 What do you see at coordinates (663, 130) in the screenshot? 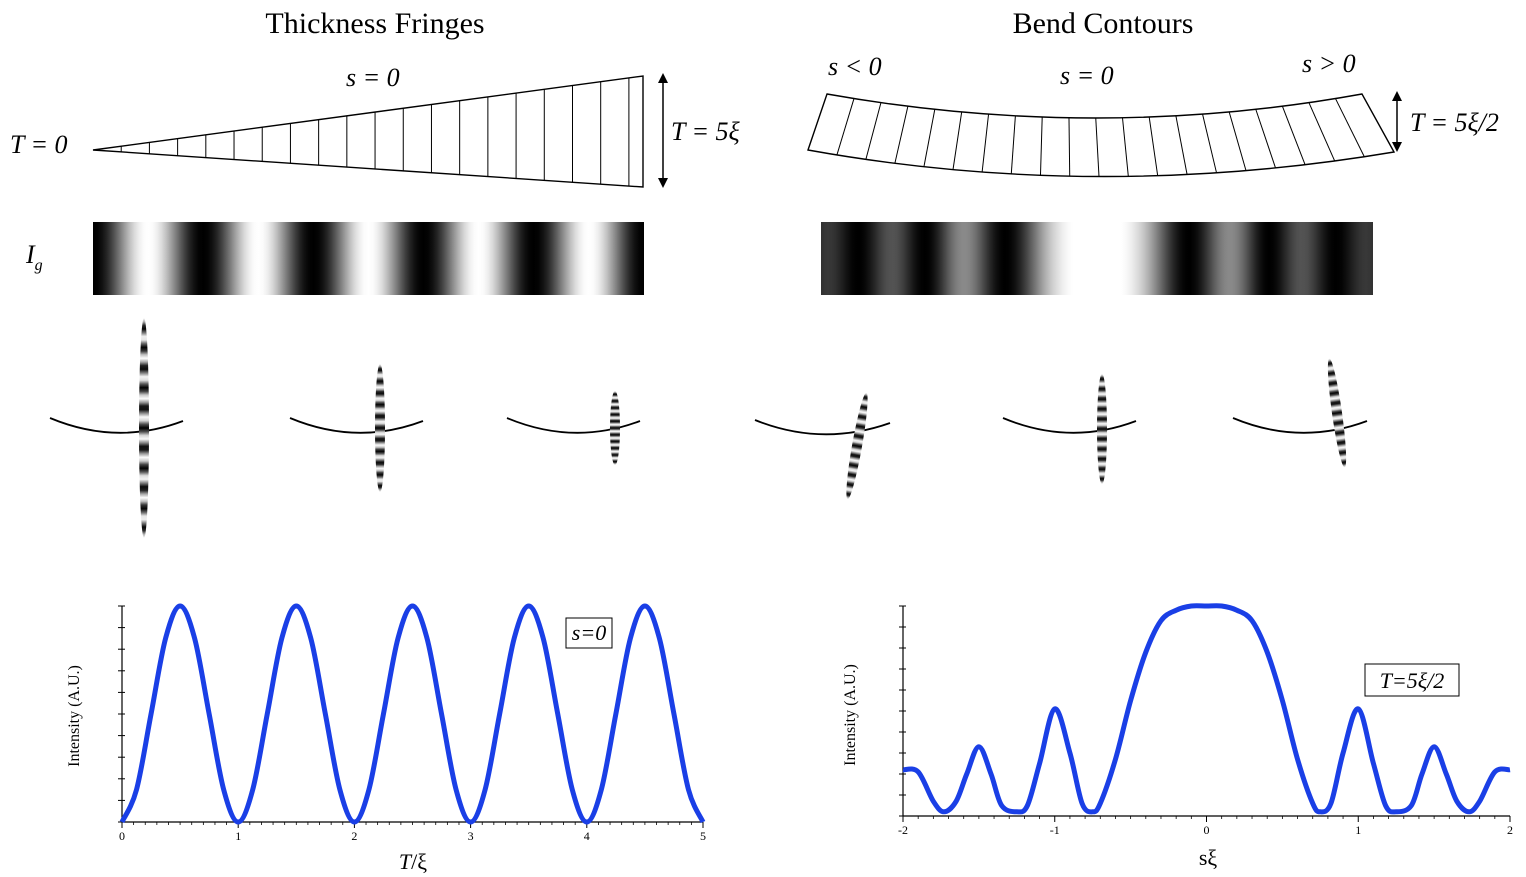
I see `wedge-thickness-arrow` at bounding box center [663, 130].